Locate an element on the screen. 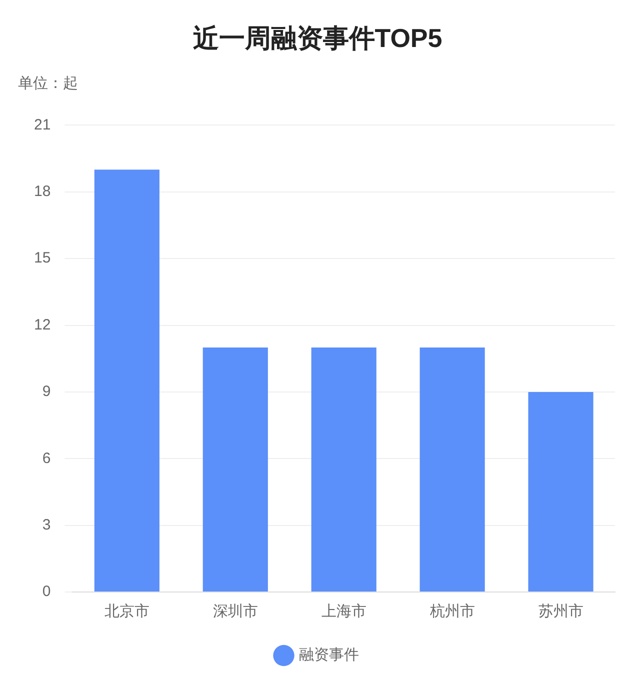 The width and height of the screenshot is (640, 683). y-tick-label: 0 is located at coordinates (46, 591).